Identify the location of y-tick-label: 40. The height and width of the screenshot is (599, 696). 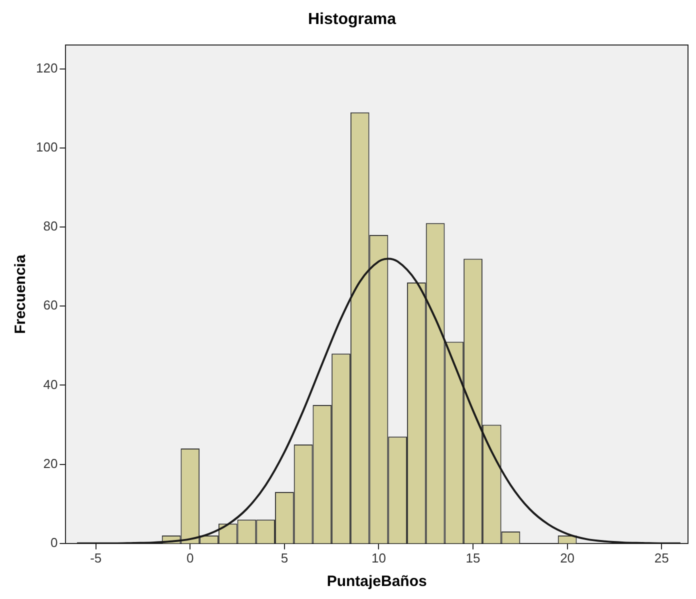
(50, 384).